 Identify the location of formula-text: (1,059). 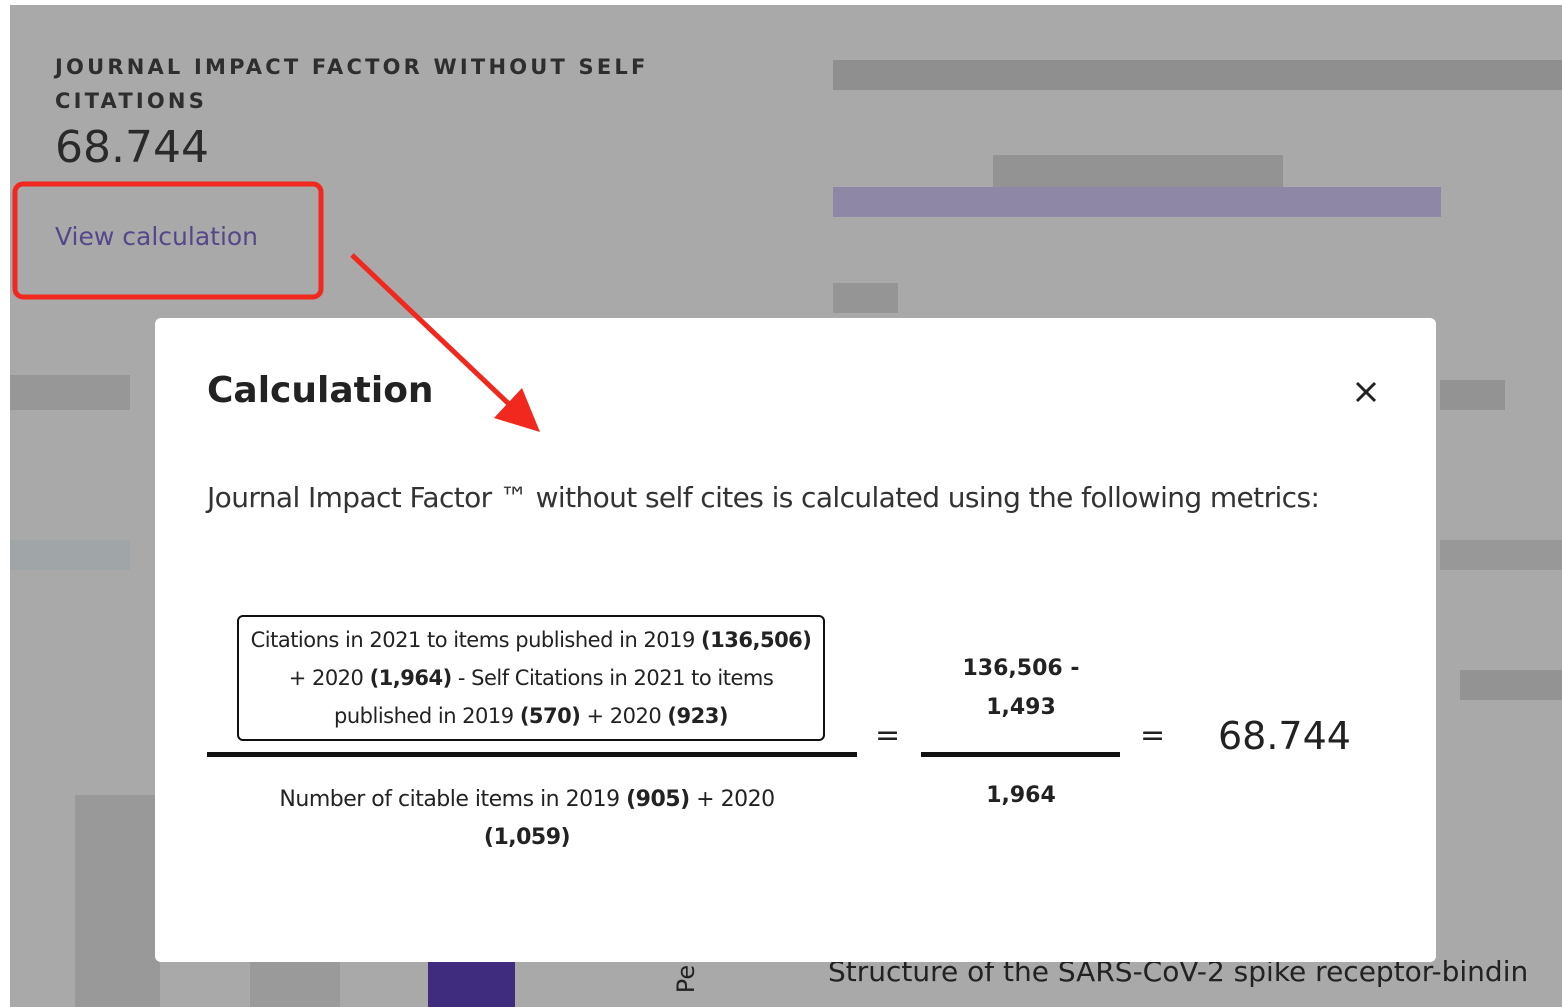
(527, 837).